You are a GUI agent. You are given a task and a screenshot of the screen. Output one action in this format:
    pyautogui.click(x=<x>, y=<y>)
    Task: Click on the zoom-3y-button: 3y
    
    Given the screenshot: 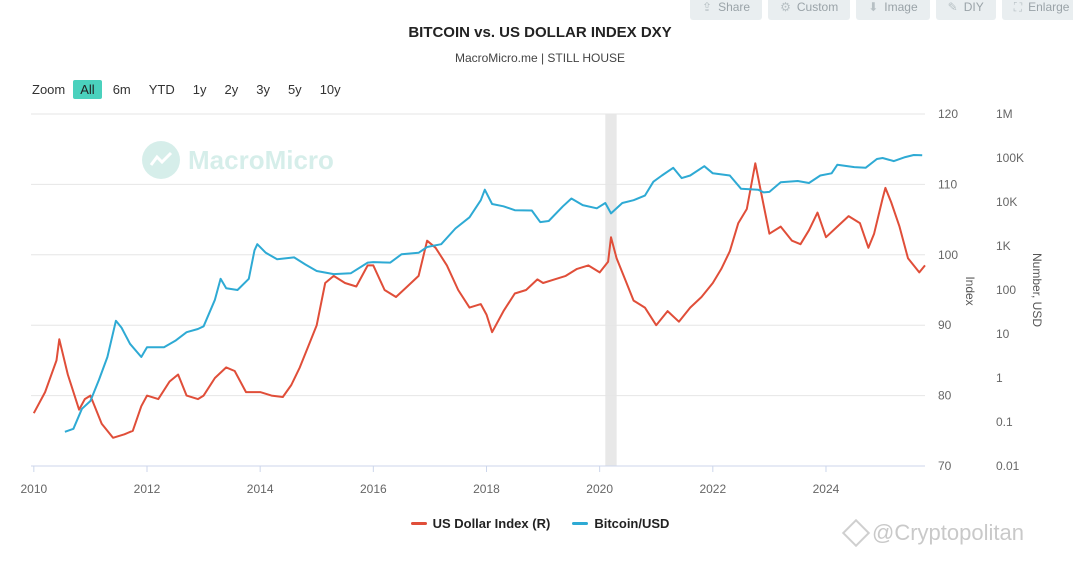 What is the action you would take?
    pyautogui.click(x=263, y=89)
    